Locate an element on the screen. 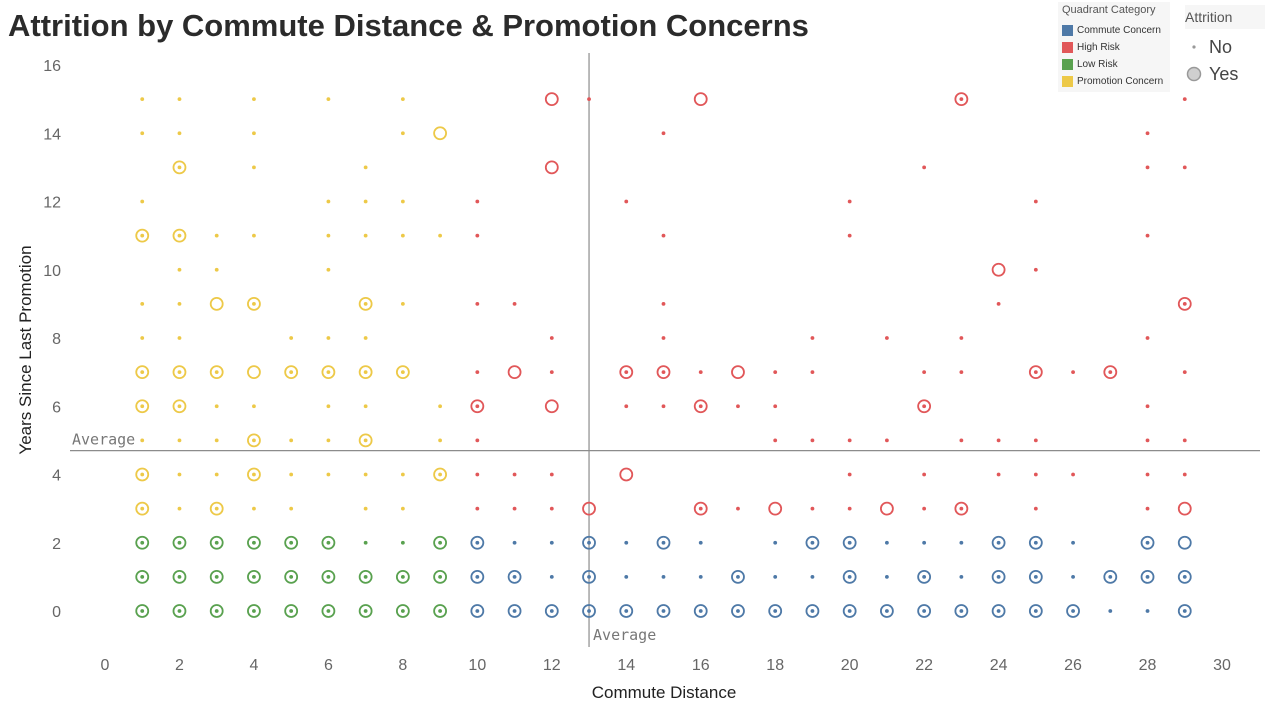 This screenshot has width=1267, height=715. legend-item-attrition-no: No is located at coordinates (1208, 47).